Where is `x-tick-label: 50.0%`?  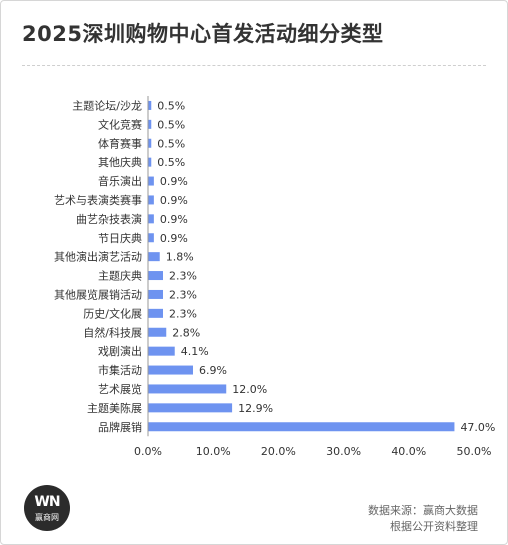
x-tick-label: 50.0% is located at coordinates (474, 451).